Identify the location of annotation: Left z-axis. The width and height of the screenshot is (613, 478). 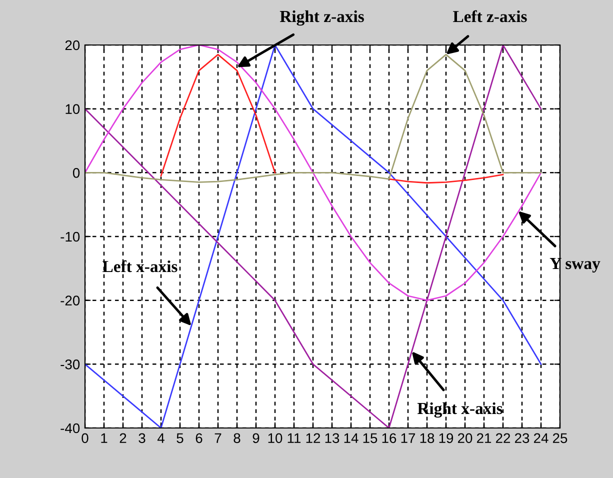
(490, 16).